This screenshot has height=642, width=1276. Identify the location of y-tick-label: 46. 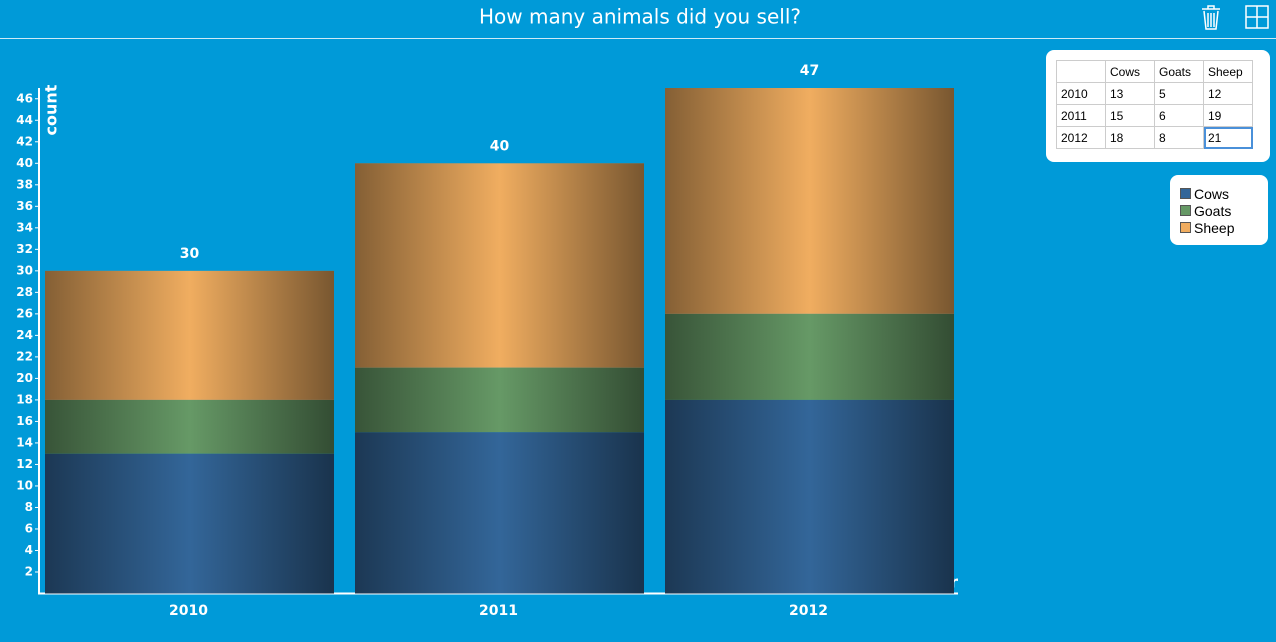
(24, 98).